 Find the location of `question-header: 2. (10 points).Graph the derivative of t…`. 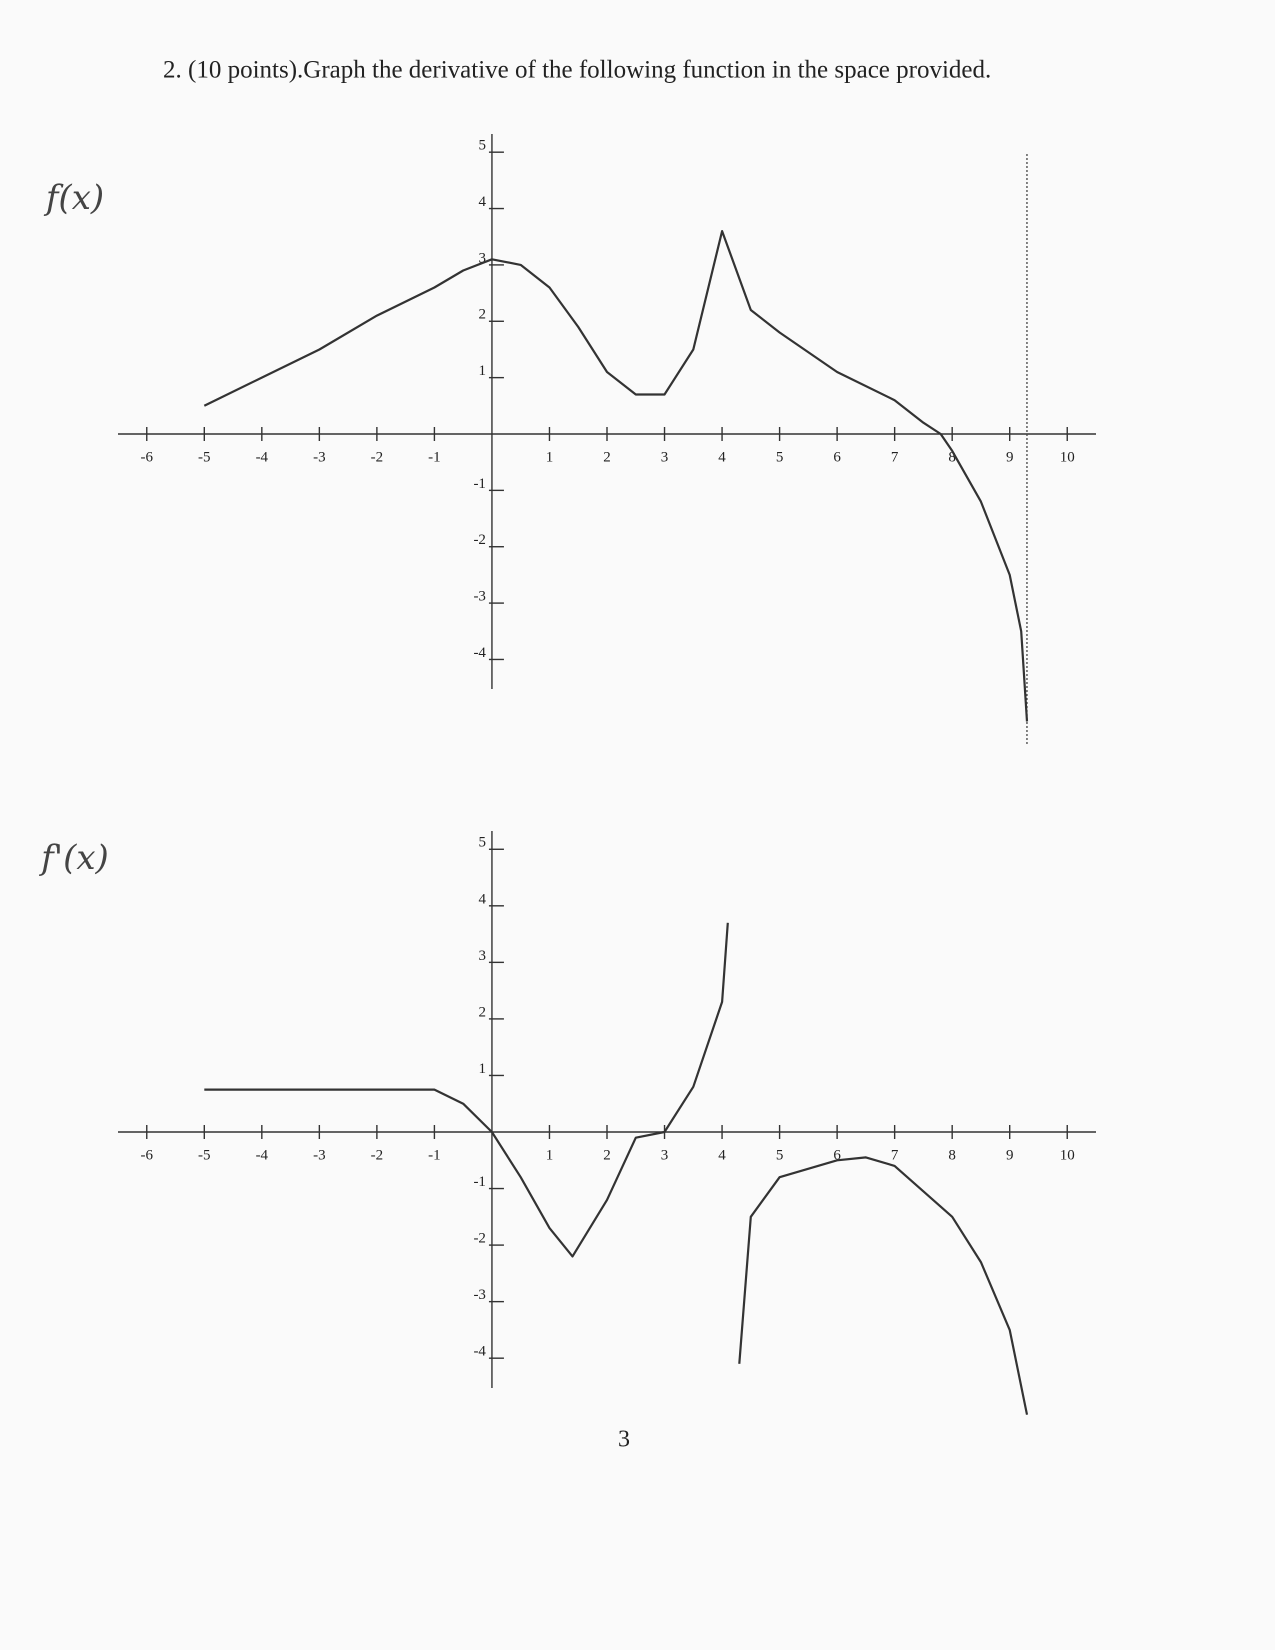

question-header: 2. (10 points).Graph the derivative of t… is located at coordinates (577, 70).